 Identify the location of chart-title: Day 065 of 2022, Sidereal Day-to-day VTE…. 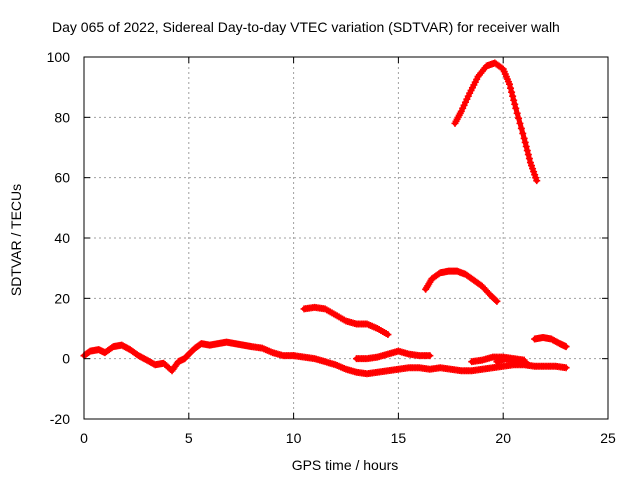
(306, 27).